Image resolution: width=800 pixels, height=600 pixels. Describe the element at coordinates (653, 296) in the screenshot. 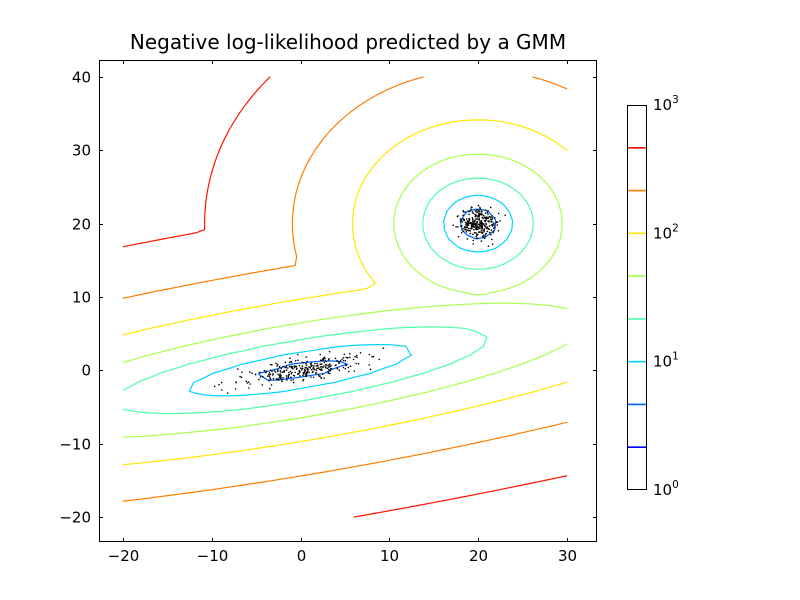

I see `colorbar: 103 102 101 100` at that location.